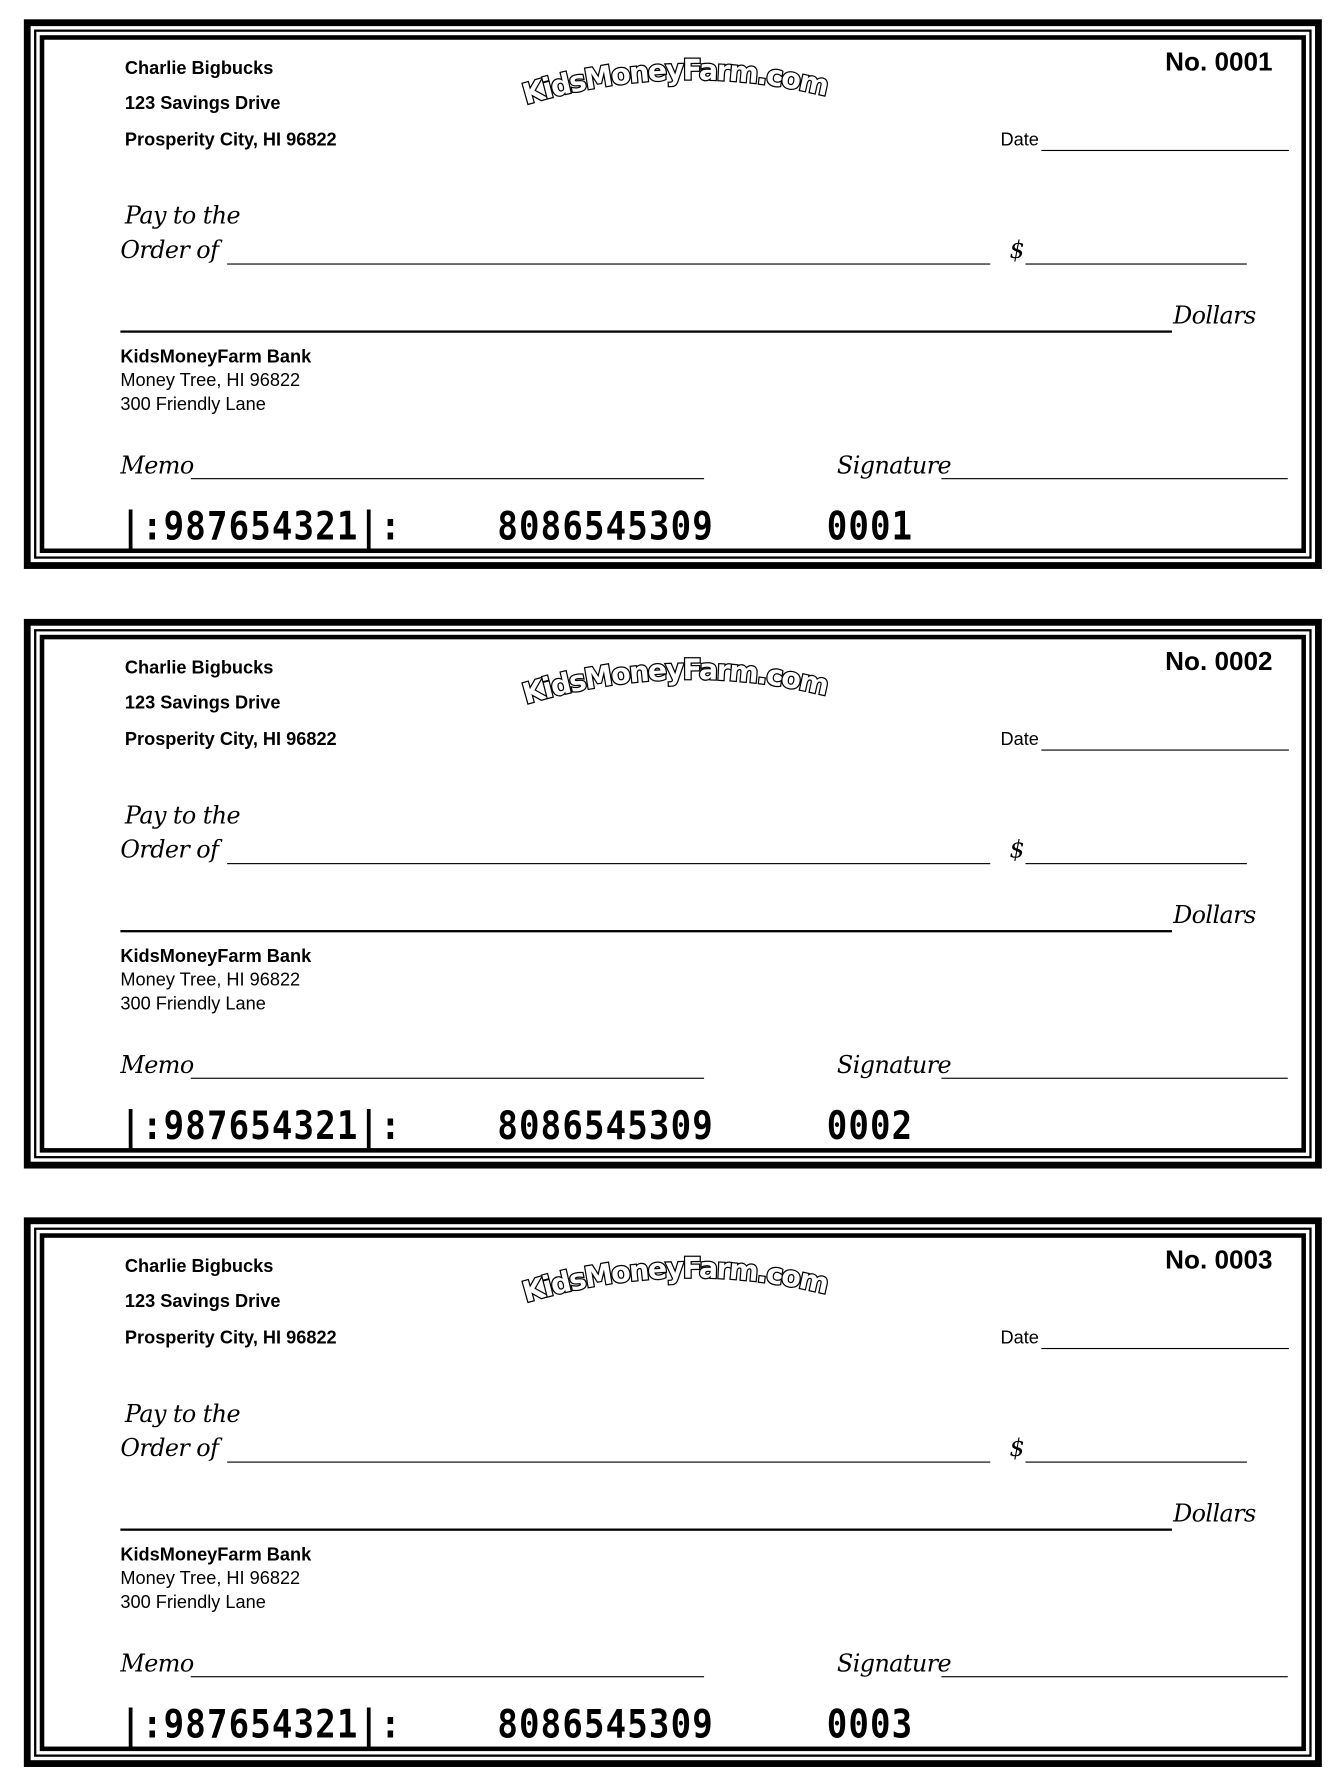 This screenshot has height=1784, width=1340. I want to click on micr-check-number: 0003, so click(870, 1725).